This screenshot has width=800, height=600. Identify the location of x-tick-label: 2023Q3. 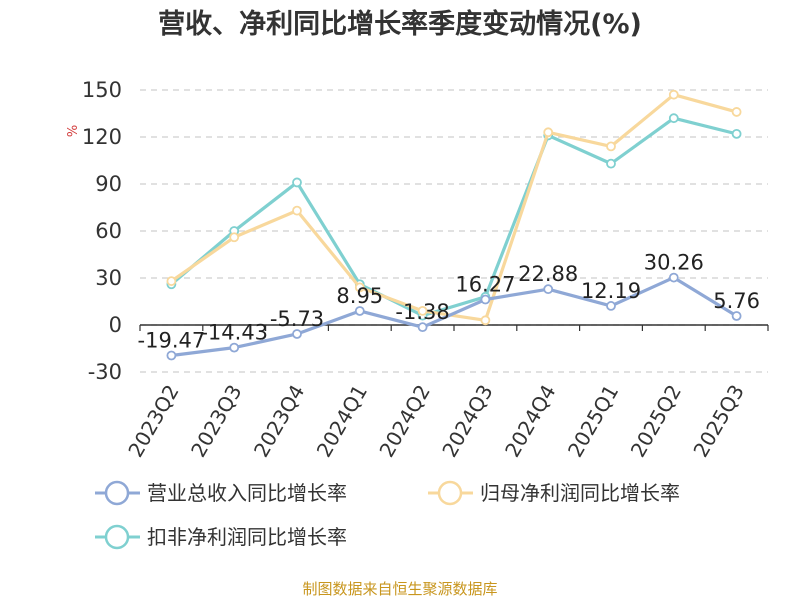
(216, 421).